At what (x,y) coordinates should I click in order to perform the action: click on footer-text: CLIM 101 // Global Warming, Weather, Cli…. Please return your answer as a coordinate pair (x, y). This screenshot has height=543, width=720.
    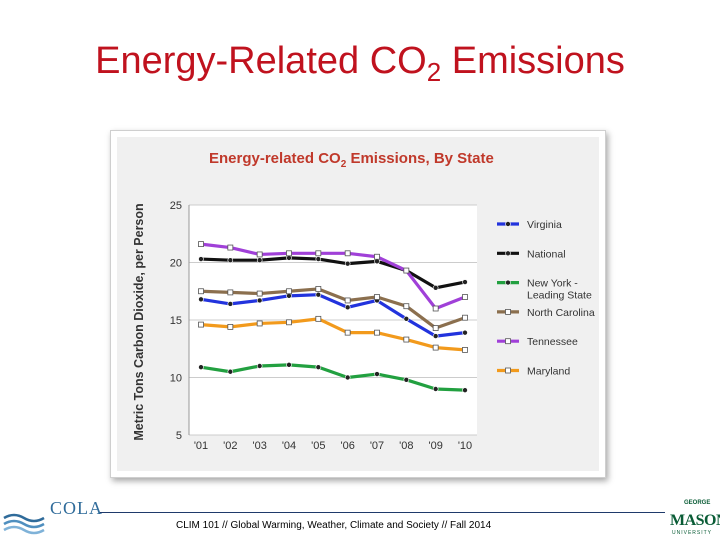
    Looking at the image, I should click on (334, 525).